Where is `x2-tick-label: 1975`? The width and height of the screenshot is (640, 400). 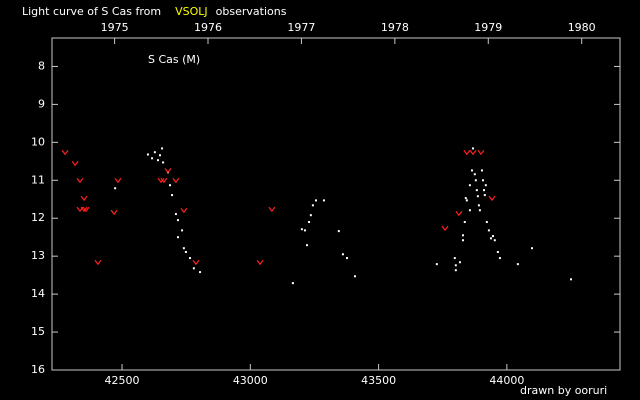 x2-tick-label: 1975 is located at coordinates (115, 27).